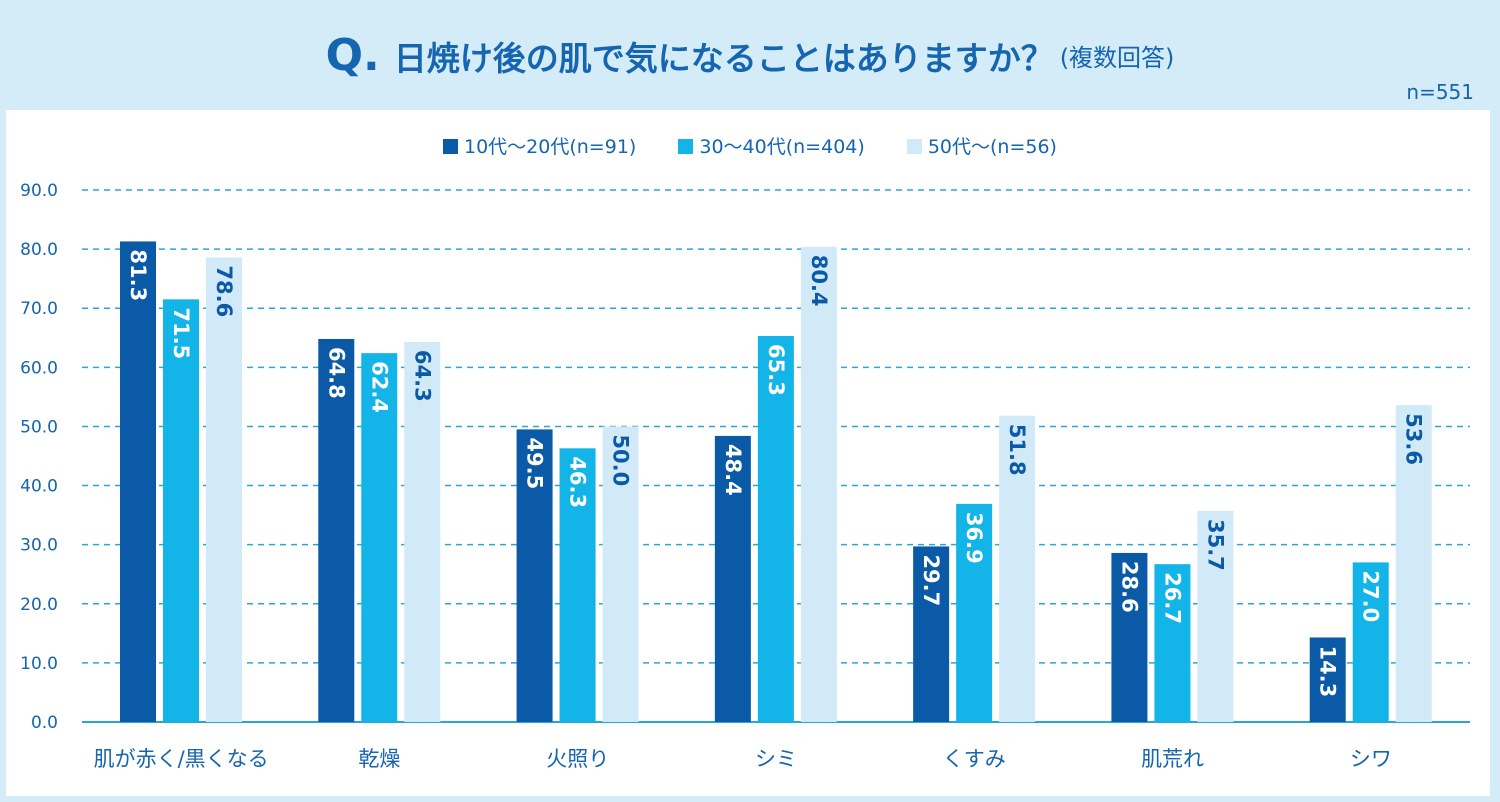 The image size is (1500, 802). What do you see at coordinates (577, 759) in the screenshot?
I see `x-category-label: 火照り` at bounding box center [577, 759].